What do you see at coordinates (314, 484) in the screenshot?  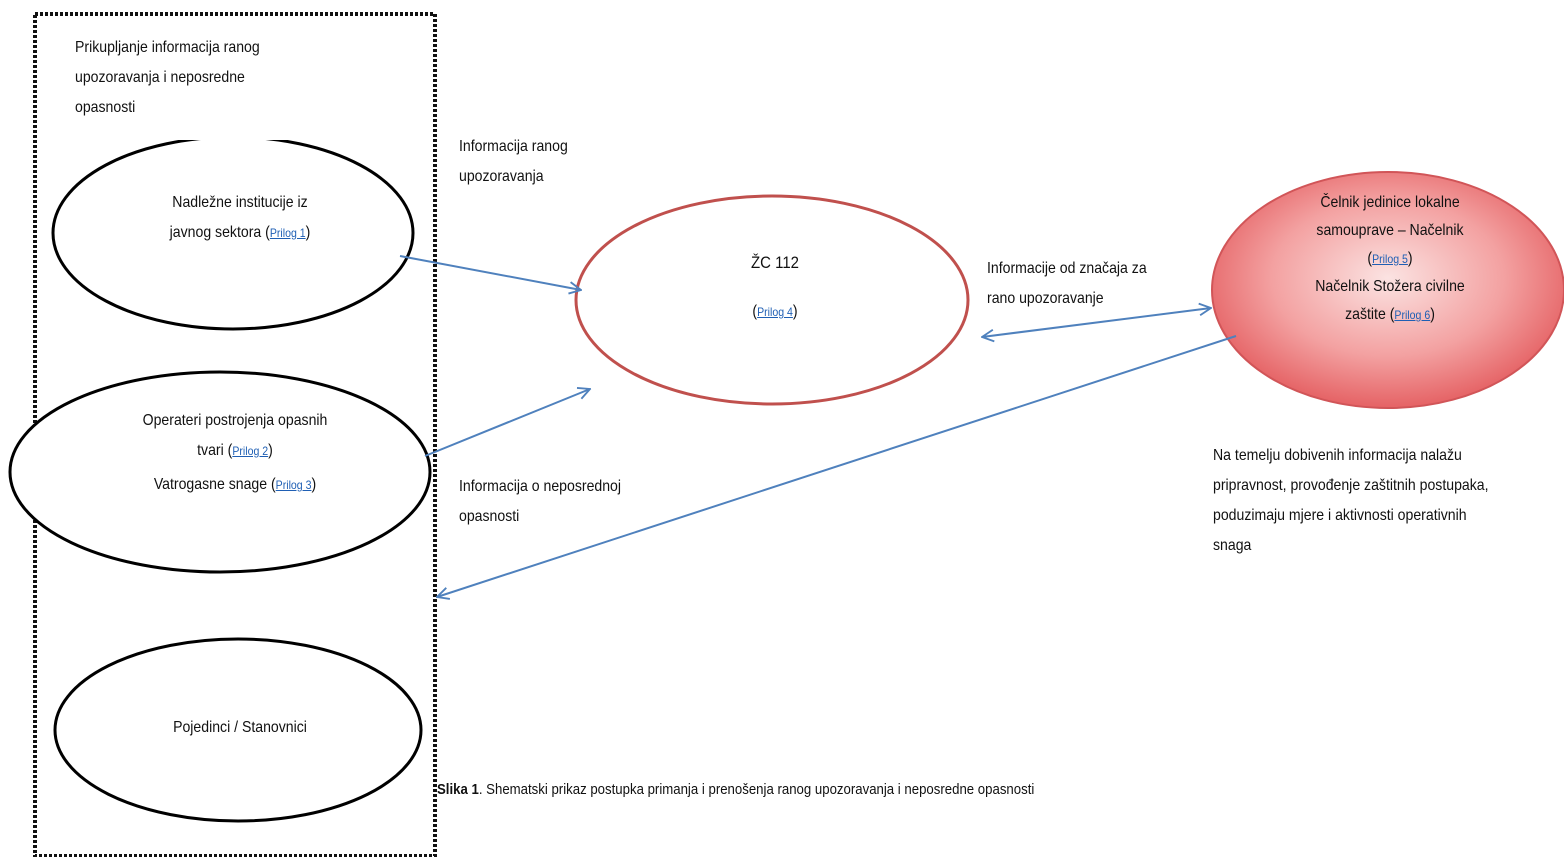 I see `operators-line-3-close: )` at bounding box center [314, 484].